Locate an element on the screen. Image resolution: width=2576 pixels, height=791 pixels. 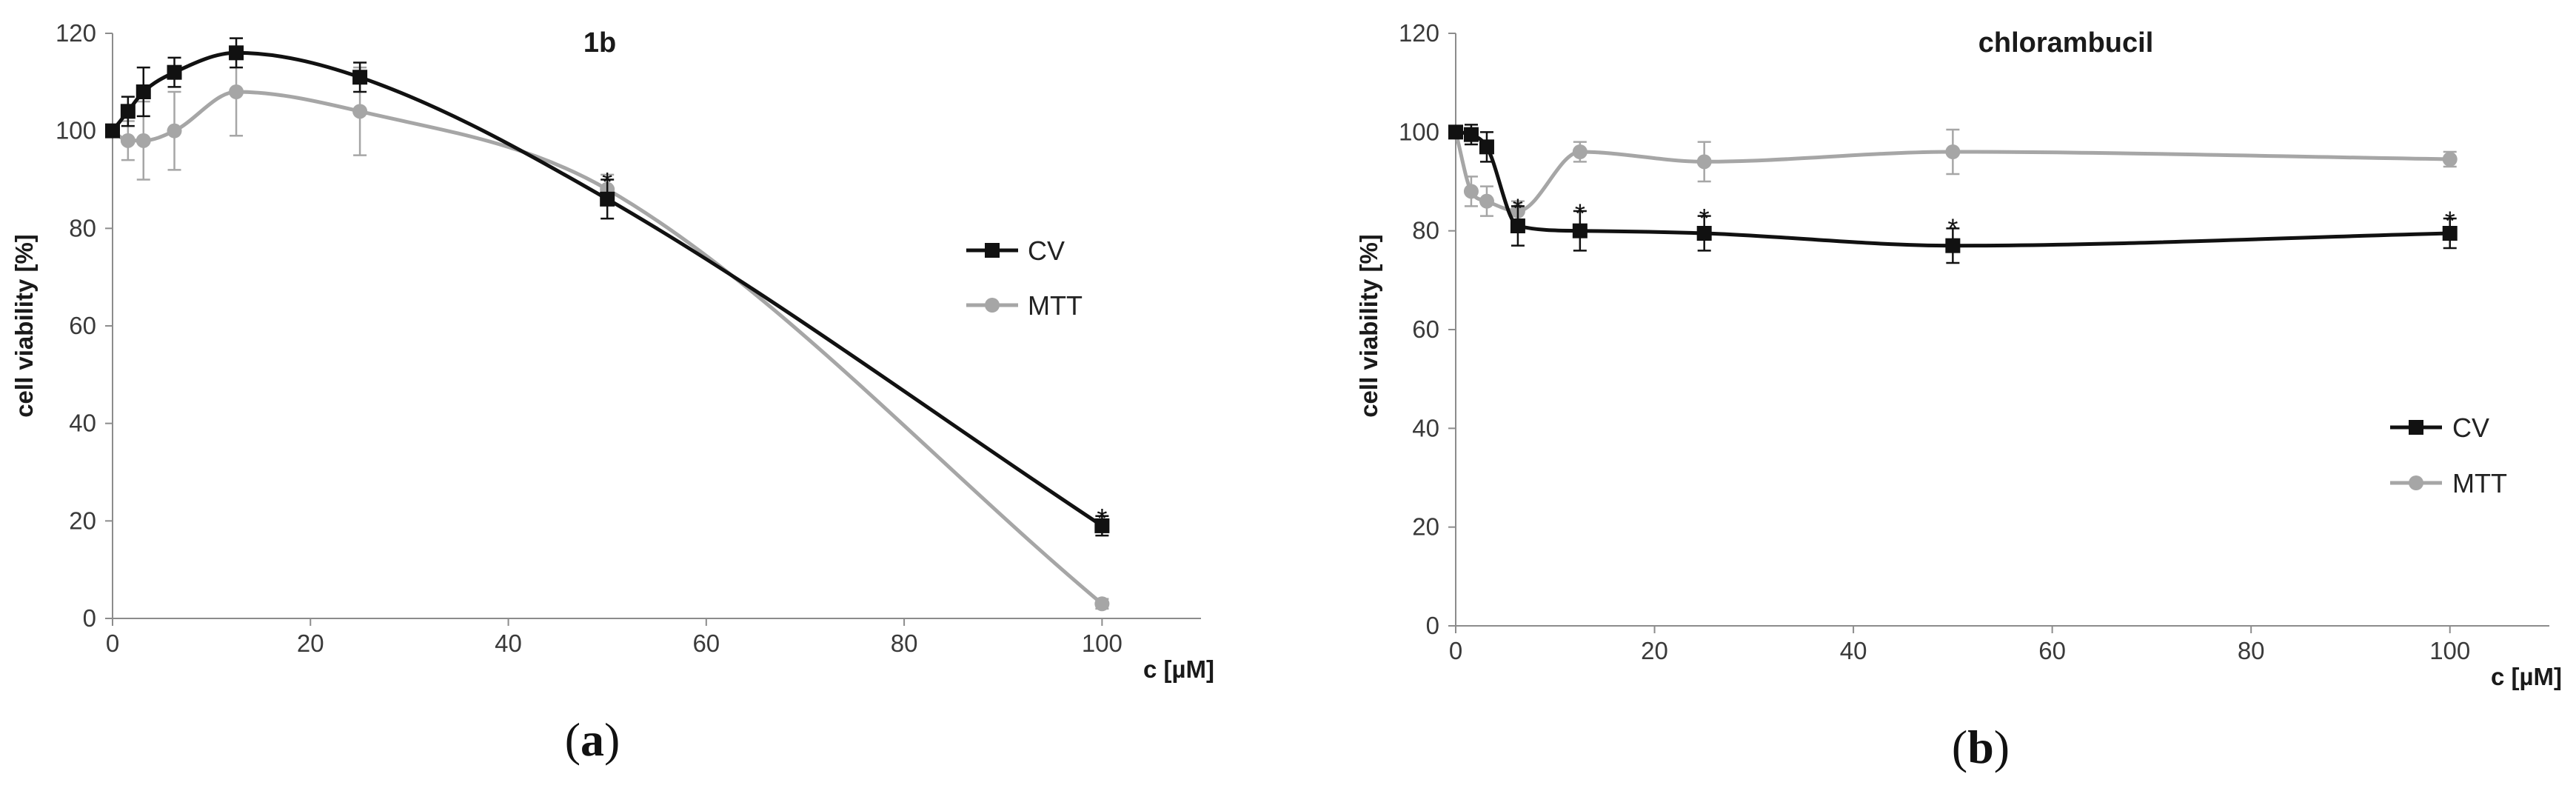
chart-a-x-axis-title: c [µM] is located at coordinates (1178, 669).